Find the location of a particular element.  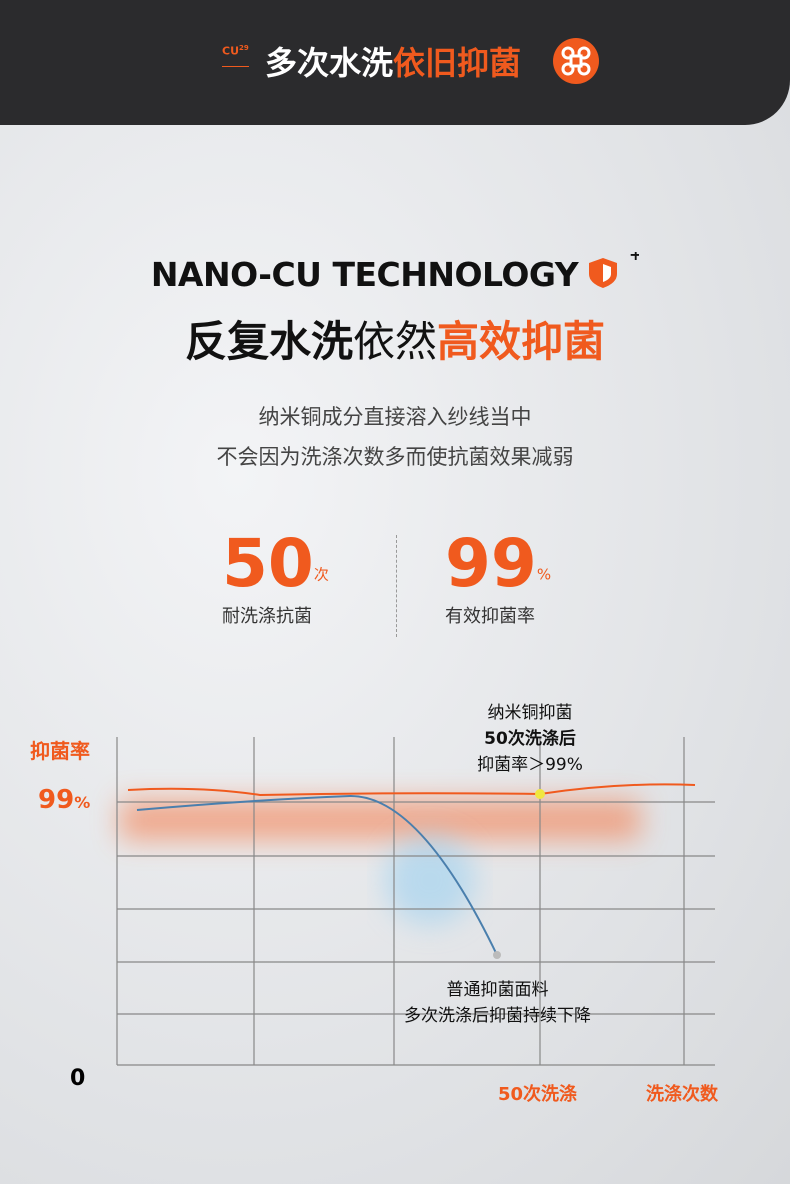

y-top: 99% is located at coordinates (64, 800).